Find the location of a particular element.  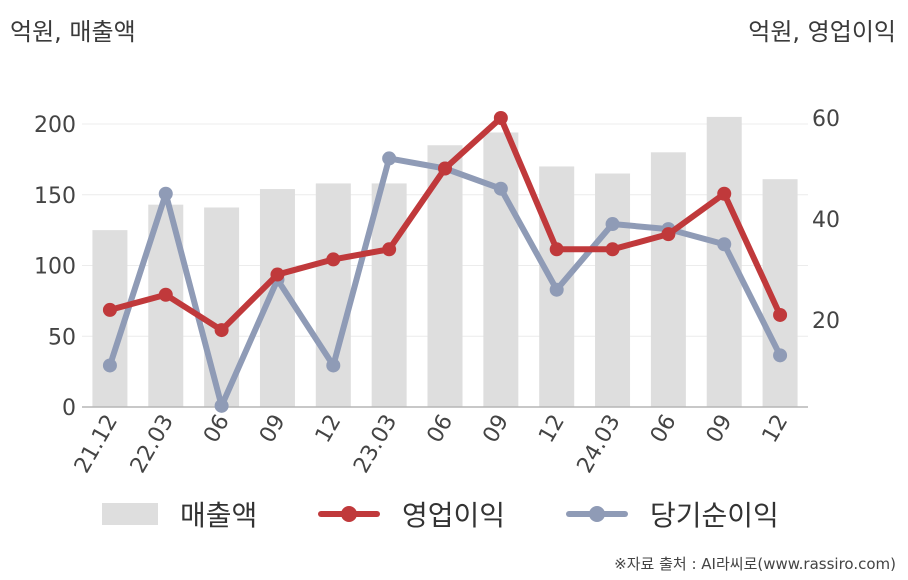

legend-label-revenue: 매출액 is located at coordinates (219, 515).